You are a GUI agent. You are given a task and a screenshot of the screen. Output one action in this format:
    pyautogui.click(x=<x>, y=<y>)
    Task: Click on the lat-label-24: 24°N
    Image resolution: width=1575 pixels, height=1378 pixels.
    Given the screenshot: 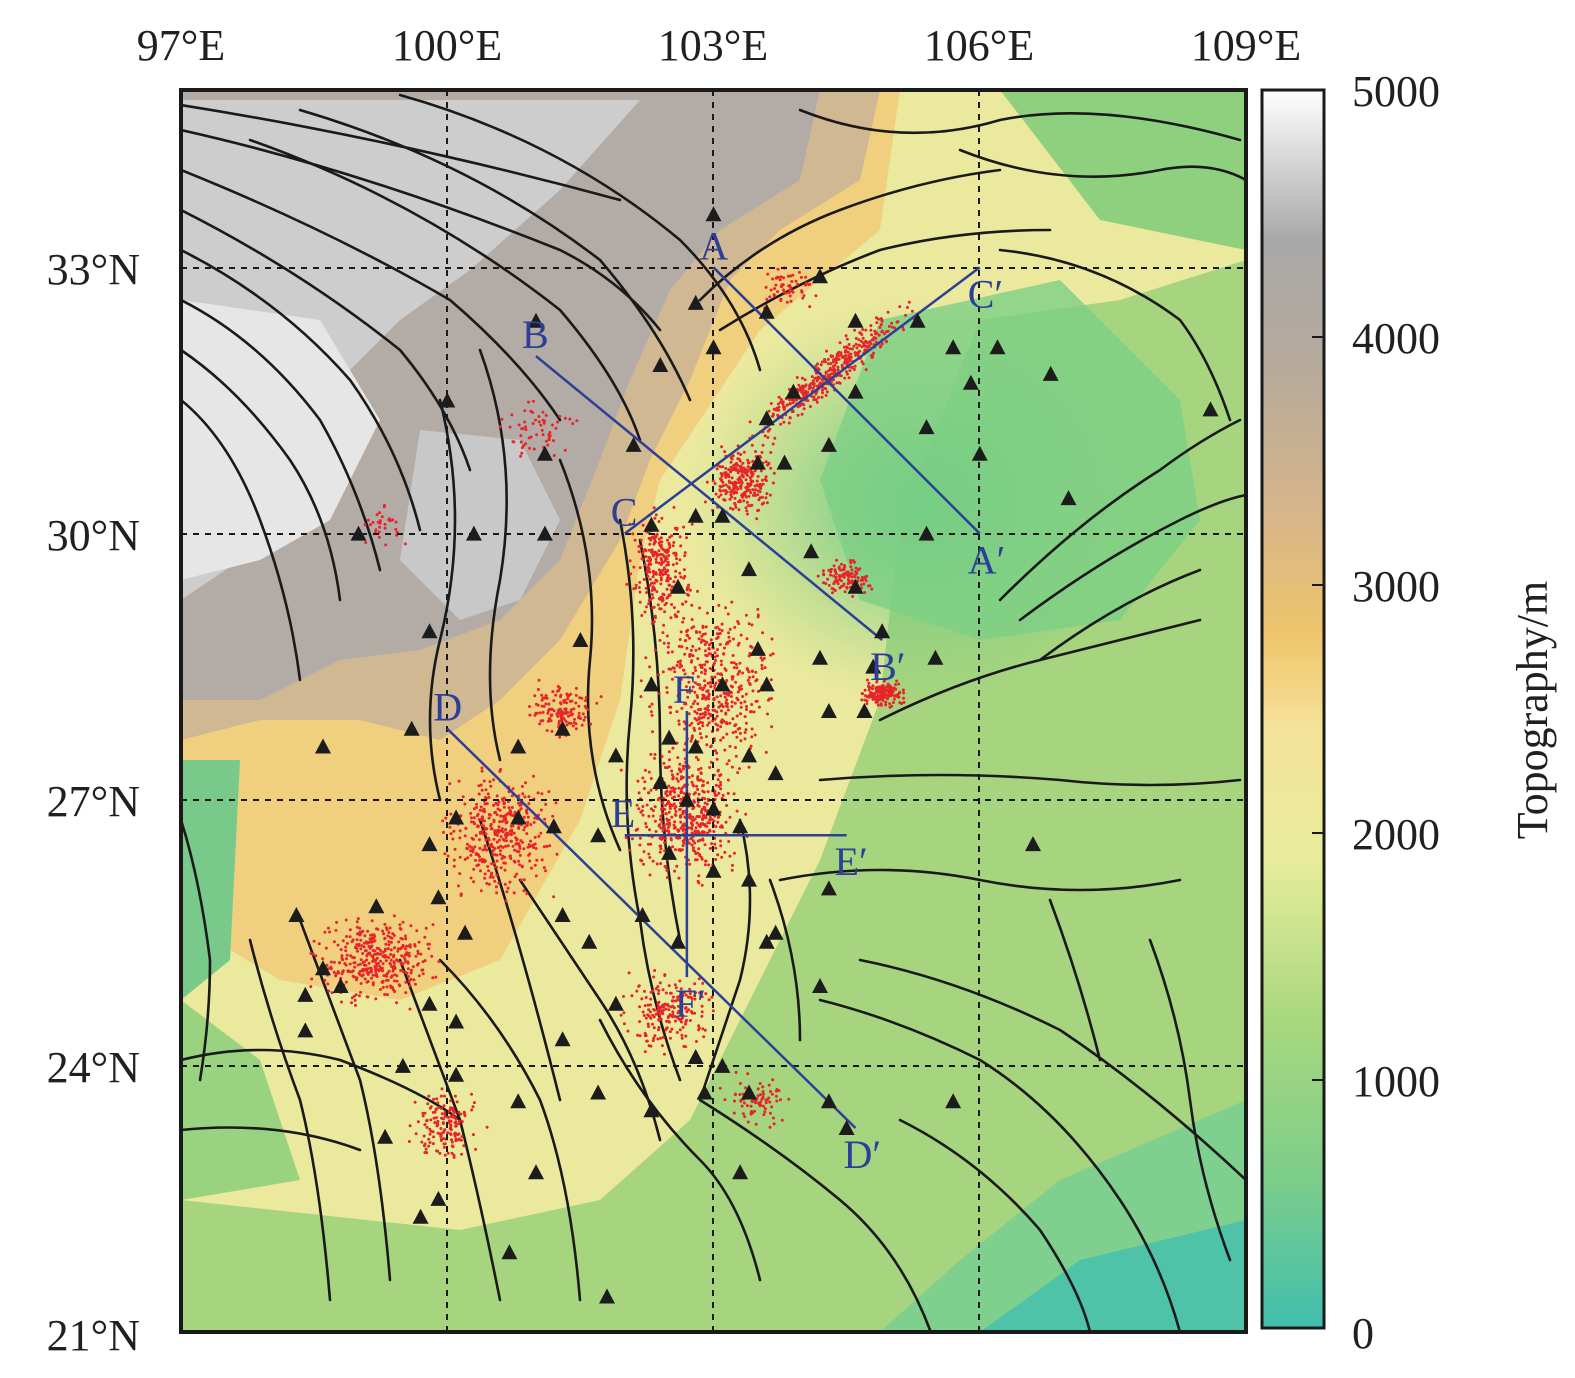 What is the action you would take?
    pyautogui.click(x=93, y=1067)
    